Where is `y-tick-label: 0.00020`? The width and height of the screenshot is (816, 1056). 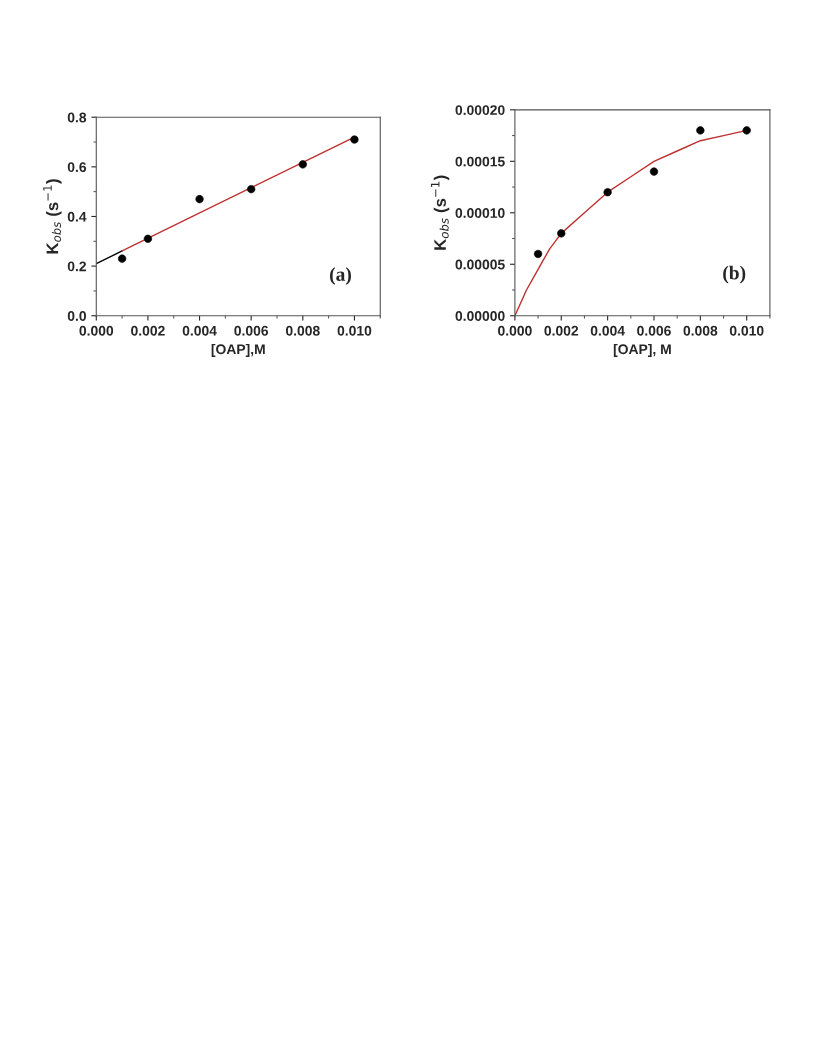 y-tick-label: 0.00020 is located at coordinates (480, 110).